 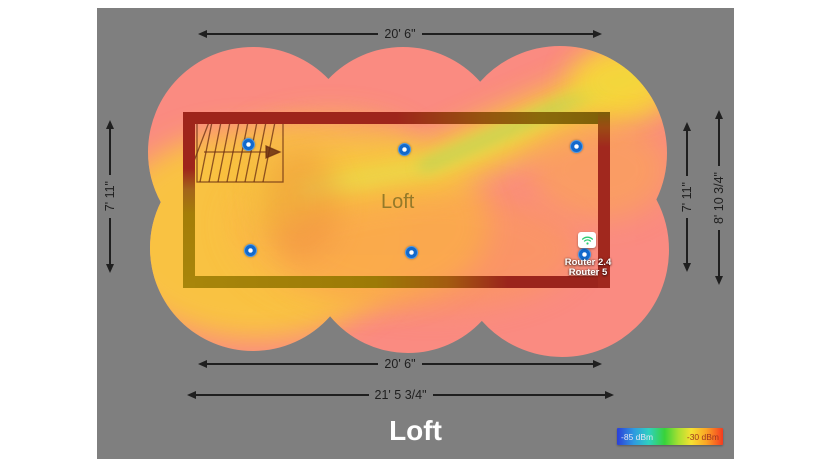 I want to click on router-ssid-5: Router 5, so click(x=588, y=272).